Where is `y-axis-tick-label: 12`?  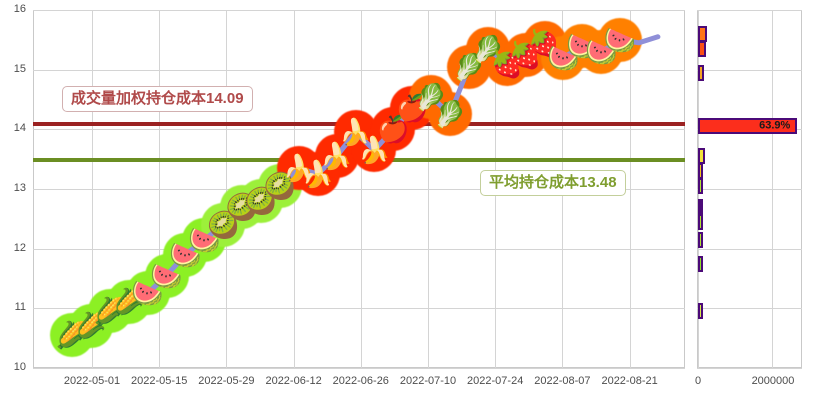 y-axis-tick-label: 12 is located at coordinates (19, 248).